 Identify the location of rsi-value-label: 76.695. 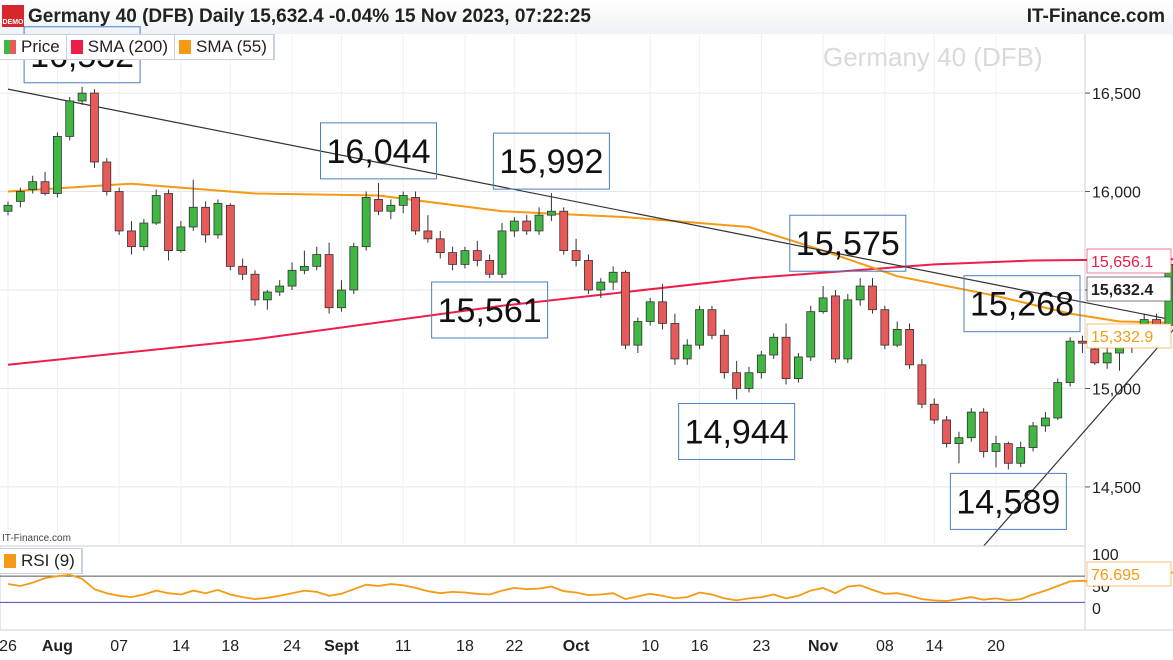
(1129, 574).